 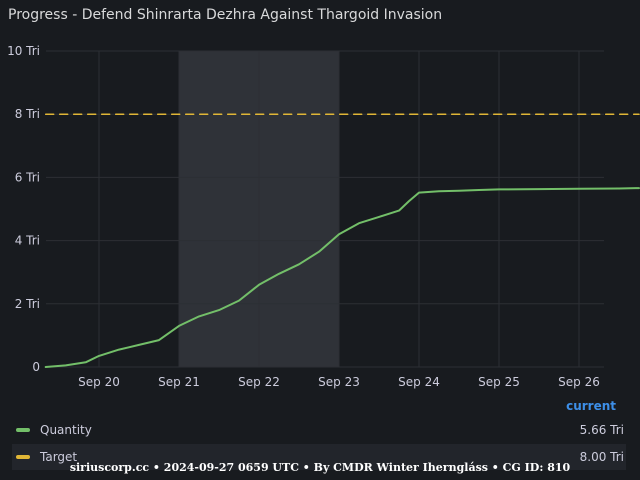 What do you see at coordinates (419, 382) in the screenshot?
I see `x-tick-label: Sep 24` at bounding box center [419, 382].